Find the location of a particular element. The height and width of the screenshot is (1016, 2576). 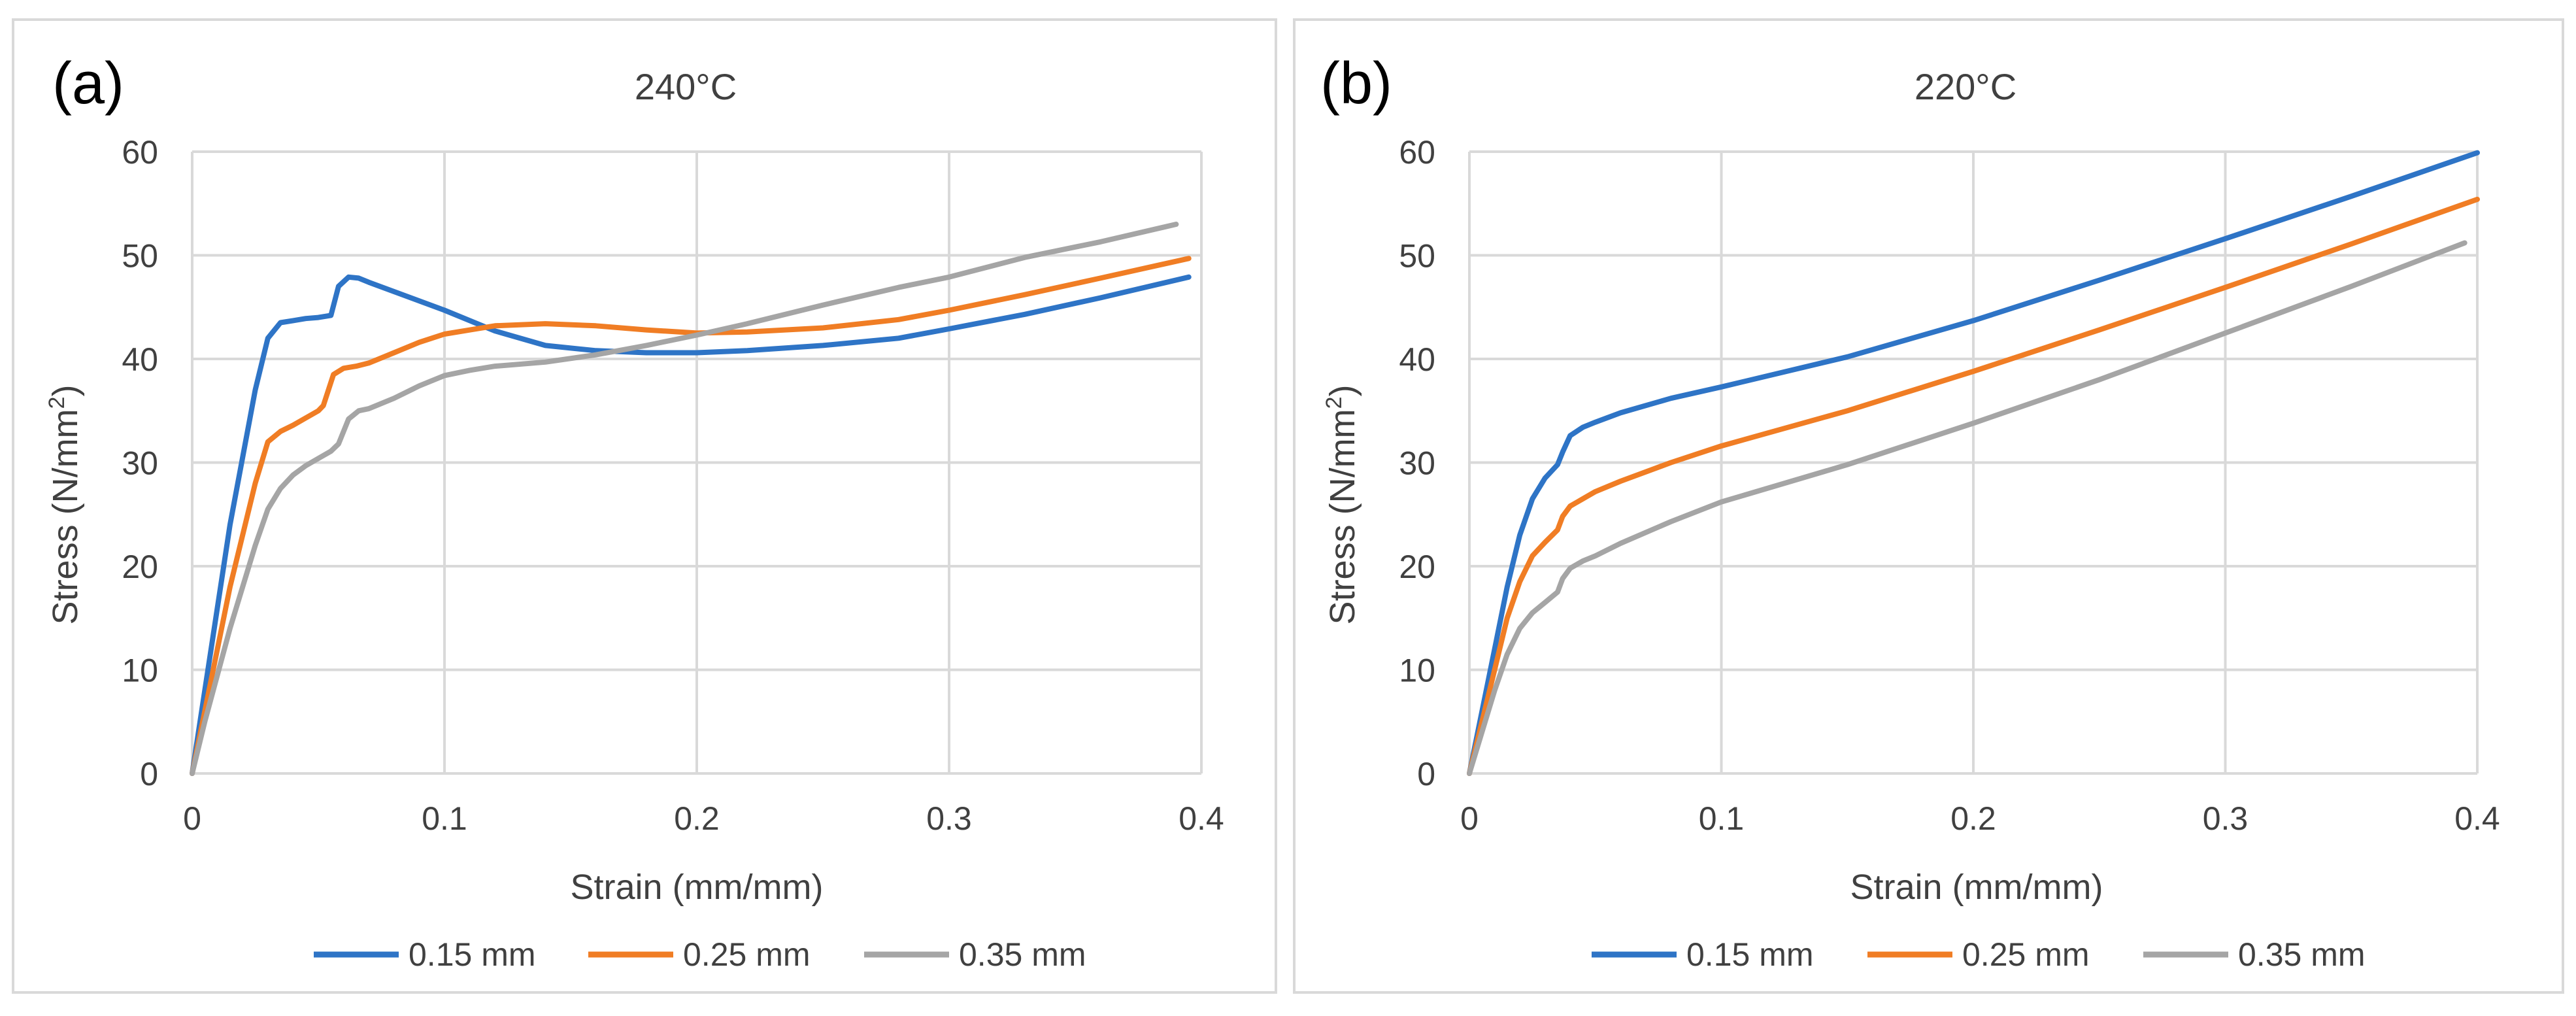

panel-a-y-axis-title: Stress (N/mm2) is located at coordinates (64, 505).